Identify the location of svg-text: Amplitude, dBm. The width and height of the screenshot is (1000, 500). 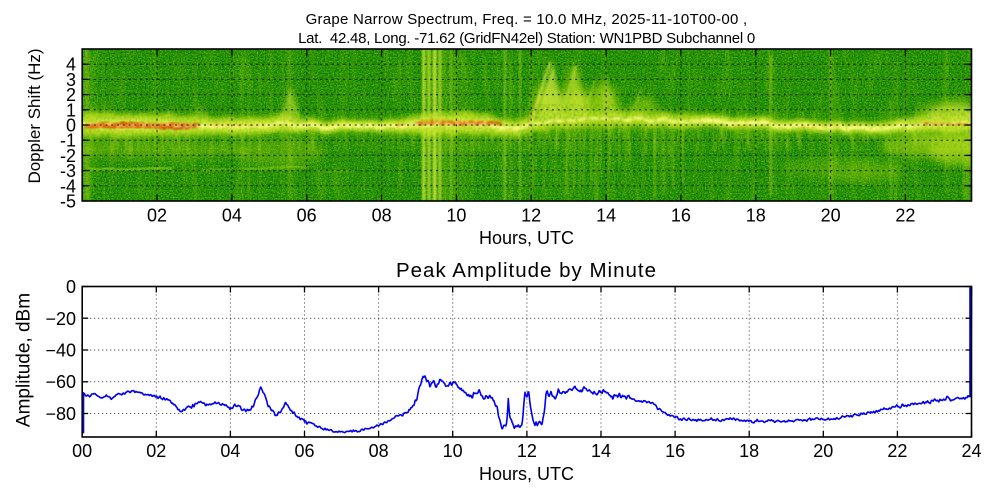
(24, 360).